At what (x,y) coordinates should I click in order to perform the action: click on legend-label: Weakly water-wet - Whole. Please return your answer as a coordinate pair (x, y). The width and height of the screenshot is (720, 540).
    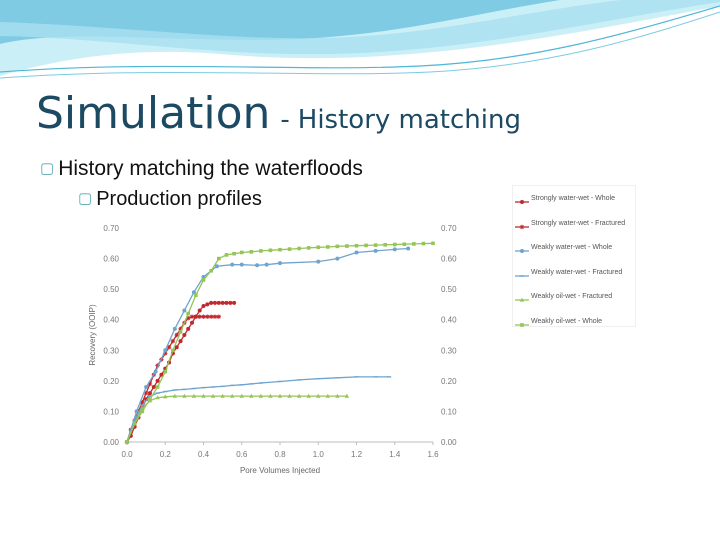
    Looking at the image, I should click on (572, 247).